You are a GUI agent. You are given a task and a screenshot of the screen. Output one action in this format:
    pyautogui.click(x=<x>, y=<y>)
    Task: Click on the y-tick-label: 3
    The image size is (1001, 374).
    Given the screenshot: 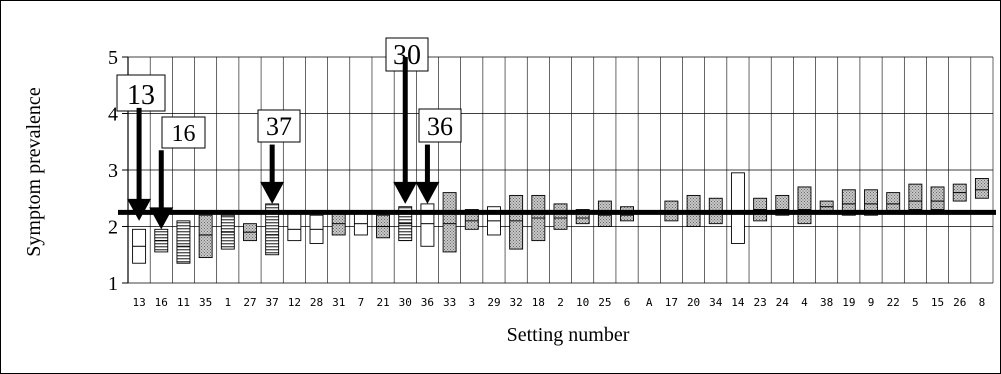 What is the action you would take?
    pyautogui.click(x=113, y=171)
    